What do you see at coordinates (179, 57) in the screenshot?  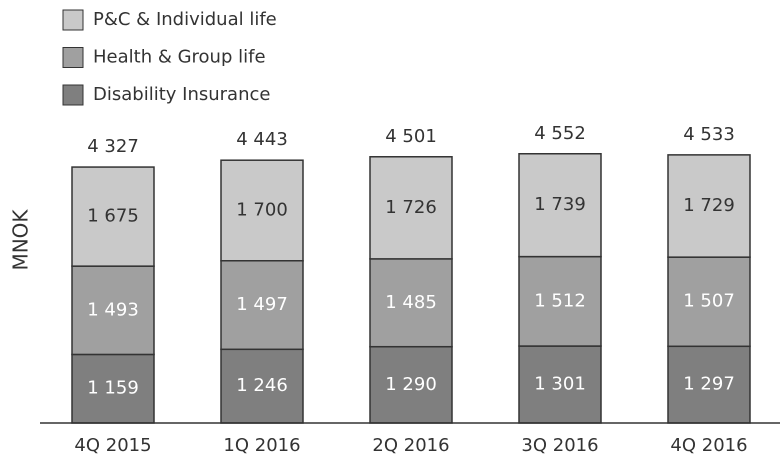 I see `legend-label: Health & Group life` at bounding box center [179, 57].